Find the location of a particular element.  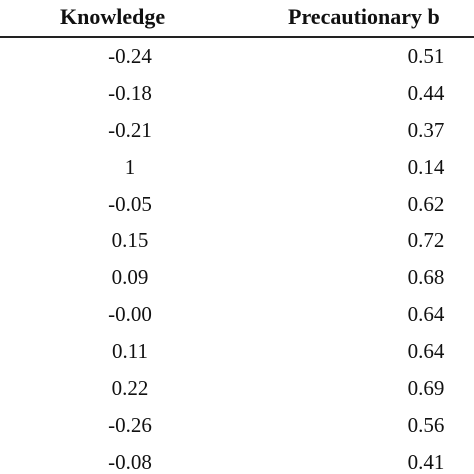

knowledge-cell: 1 is located at coordinates (130, 166).